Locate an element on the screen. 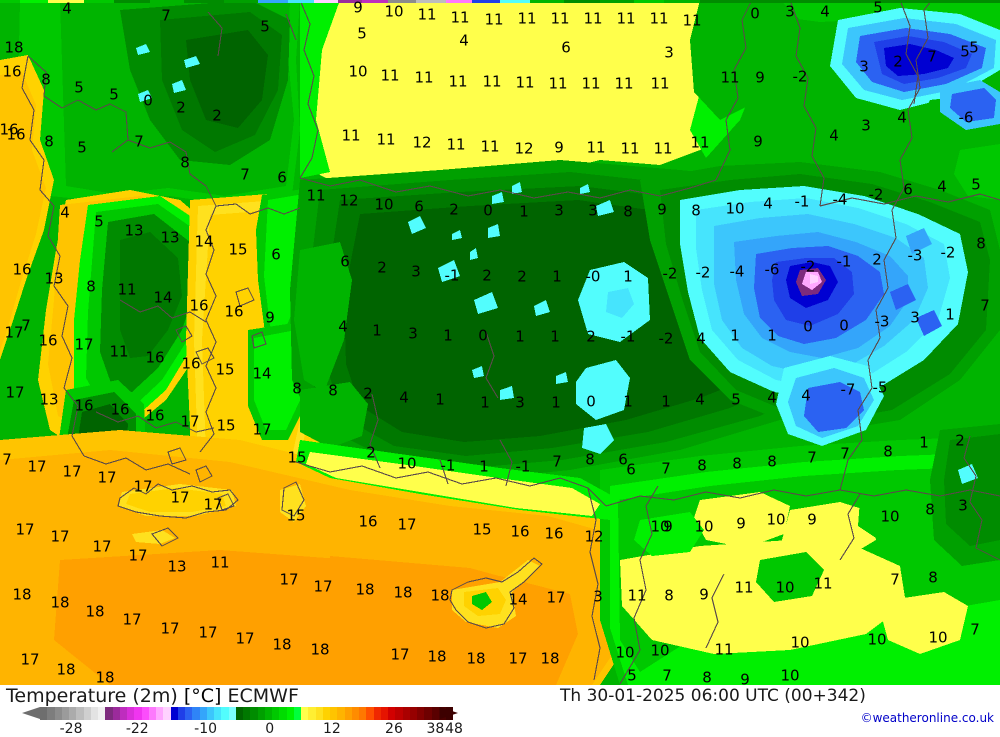 The height and width of the screenshot is (737, 1000). scale-low-cap-icon is located at coordinates (31, 713).